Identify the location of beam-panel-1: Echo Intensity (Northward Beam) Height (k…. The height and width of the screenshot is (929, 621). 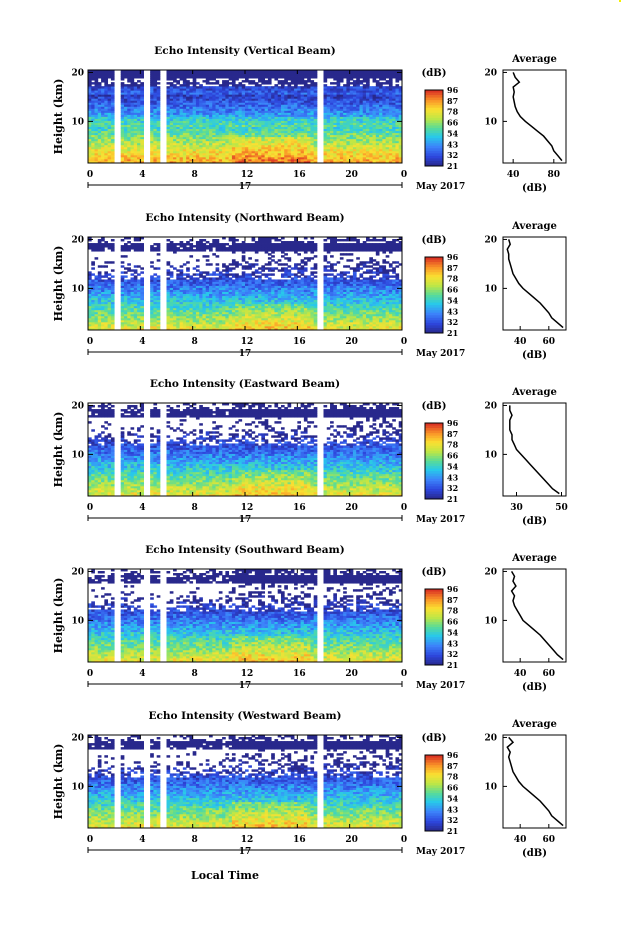
(309, 286).